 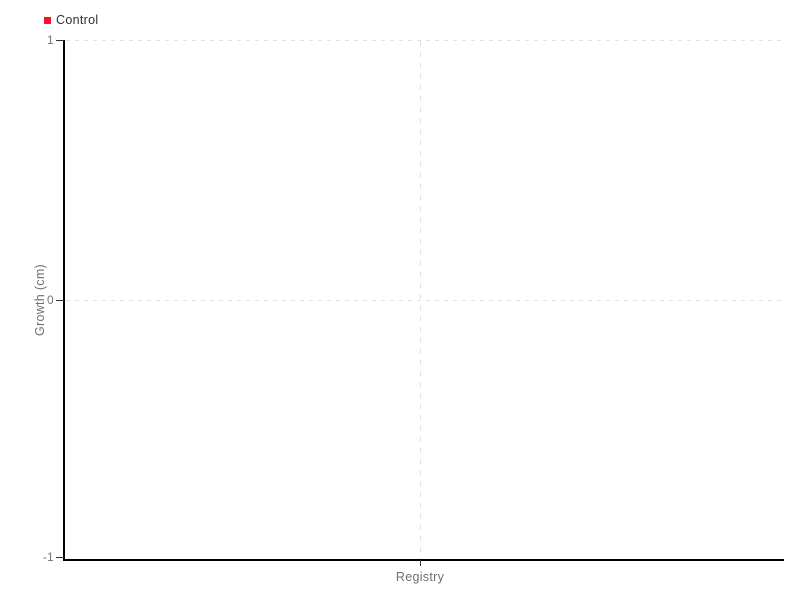 I want to click on x-tick-registry, so click(x=420, y=563).